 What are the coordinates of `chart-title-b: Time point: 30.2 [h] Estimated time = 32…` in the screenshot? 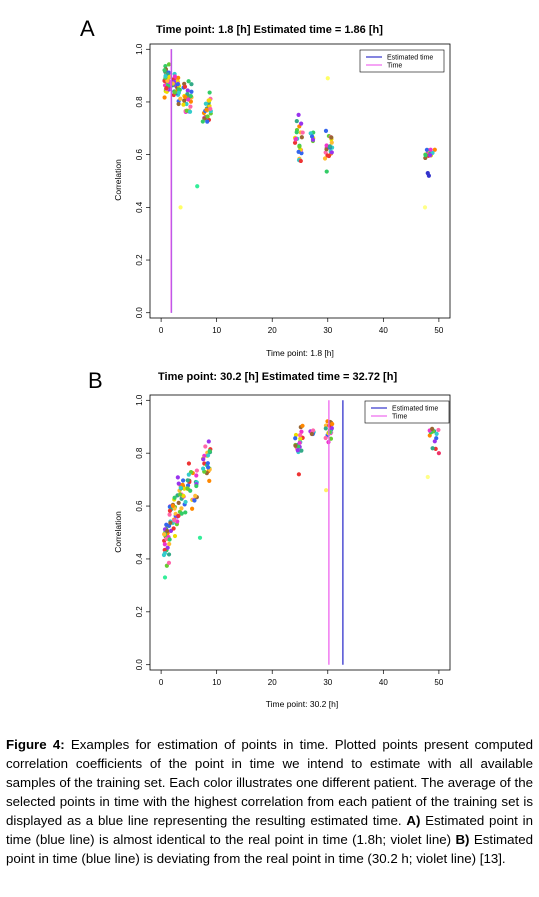 It's located at (277, 377).